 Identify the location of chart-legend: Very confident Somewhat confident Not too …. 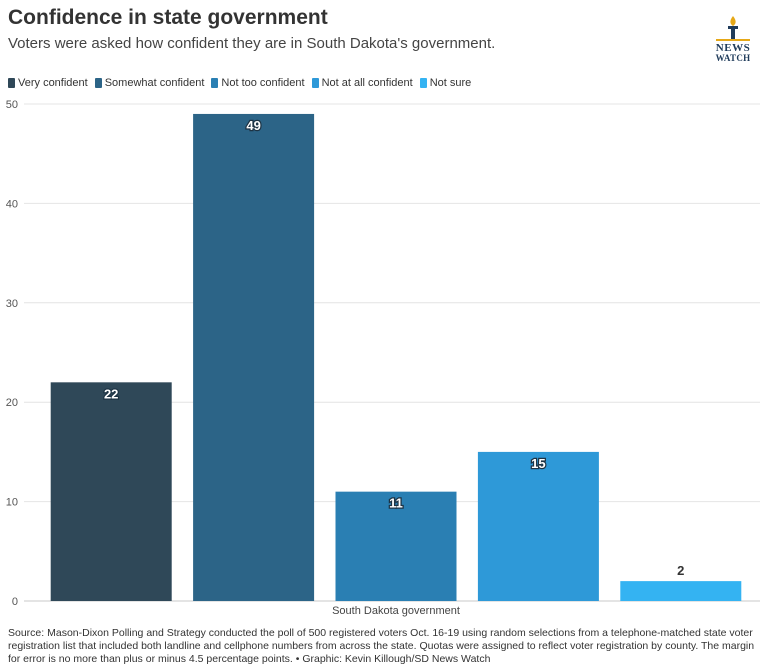
(243, 83).